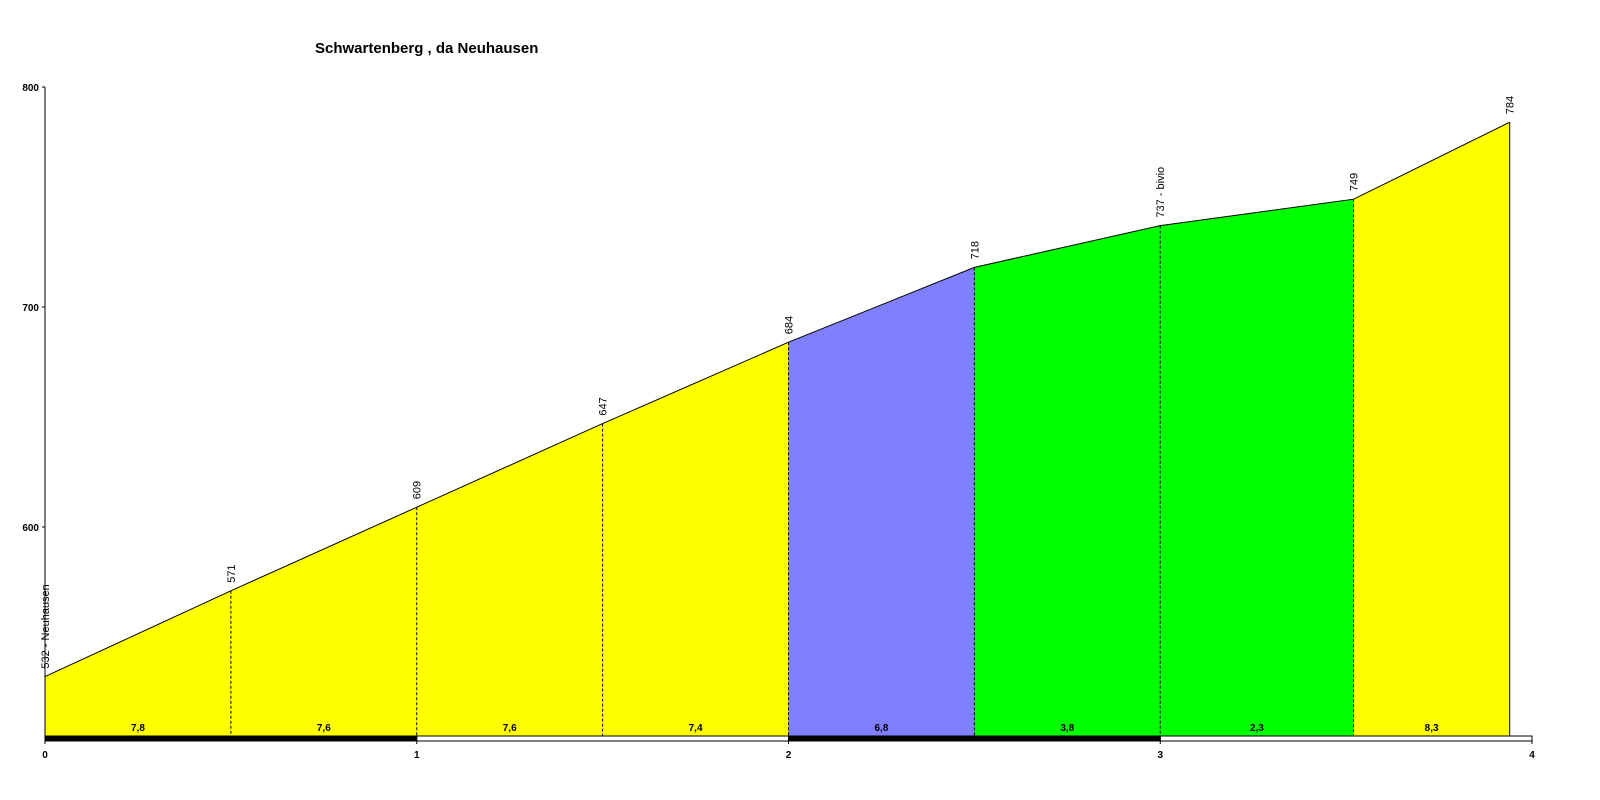  What do you see at coordinates (138, 728) in the screenshot?
I see `gradient-label: 7,8` at bounding box center [138, 728].